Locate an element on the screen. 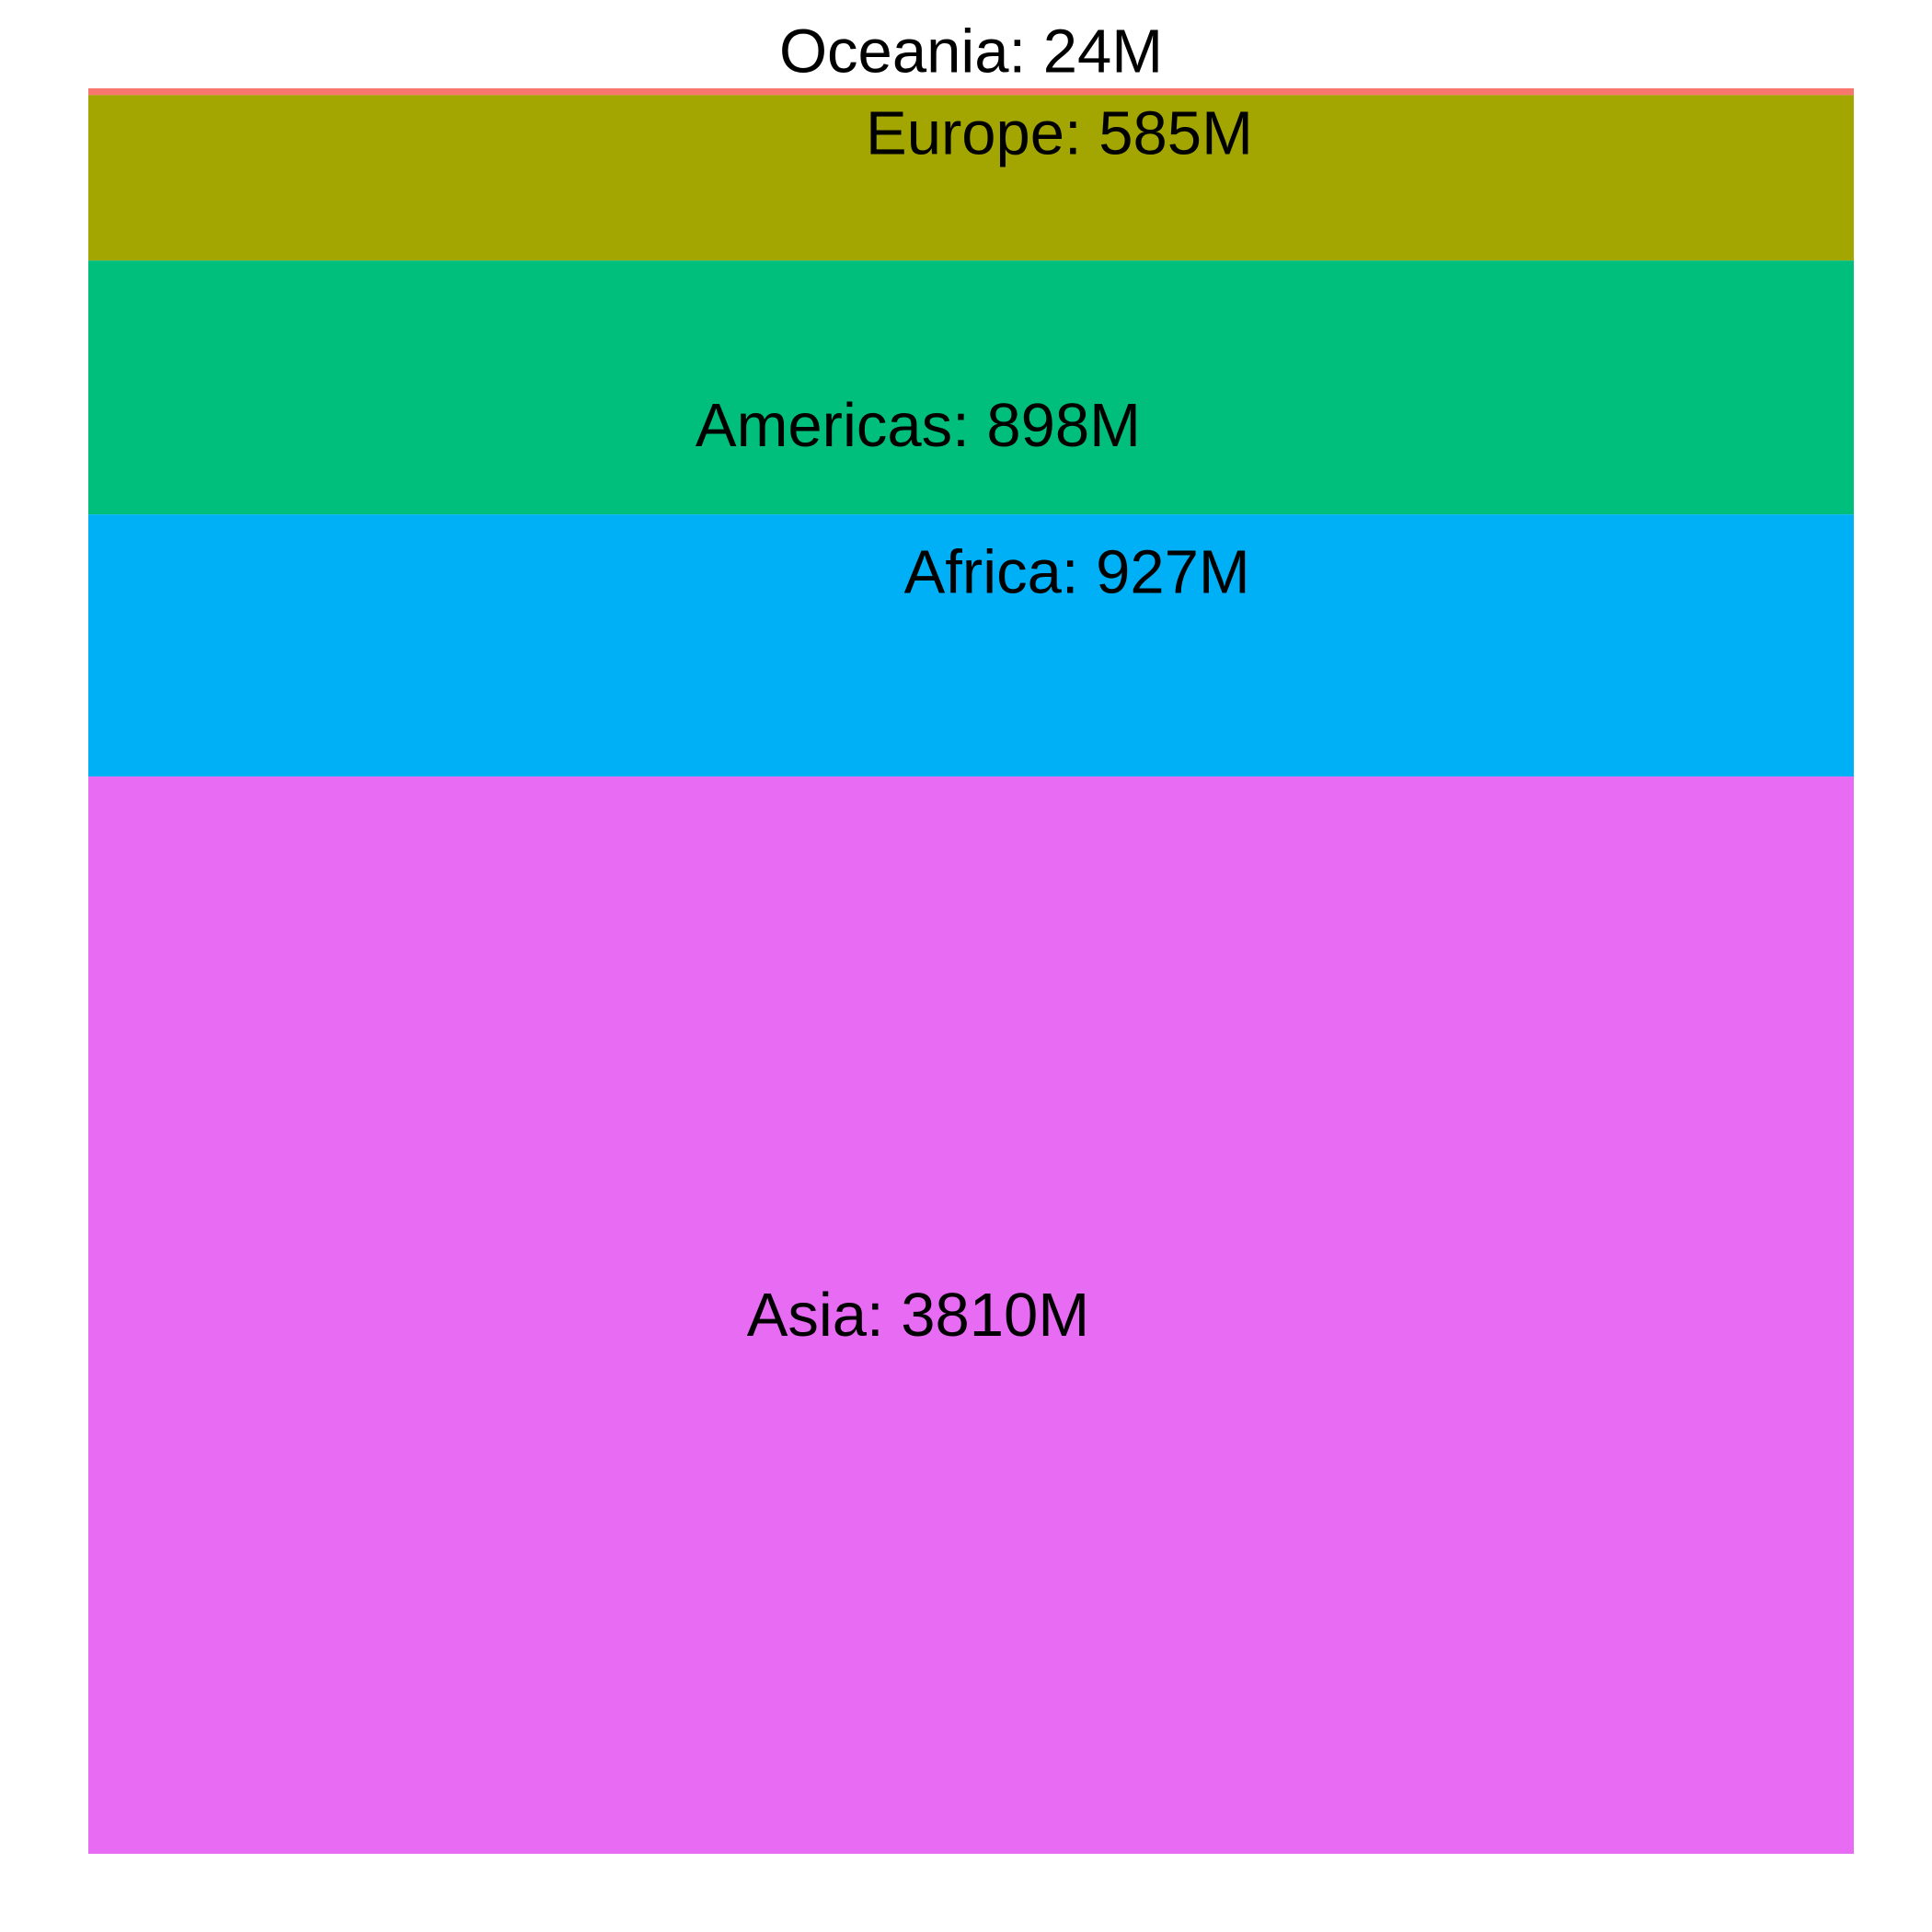 Image resolution: width=1932 pixels, height=1932 pixels. segment-label-asia: Asia: 3810M is located at coordinates (918, 1315).